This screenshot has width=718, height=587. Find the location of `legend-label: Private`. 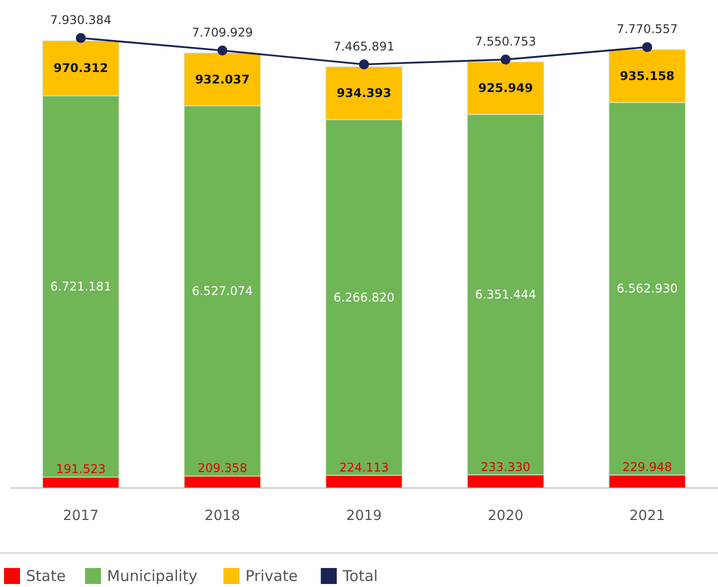

legend-label: Private is located at coordinates (271, 576).